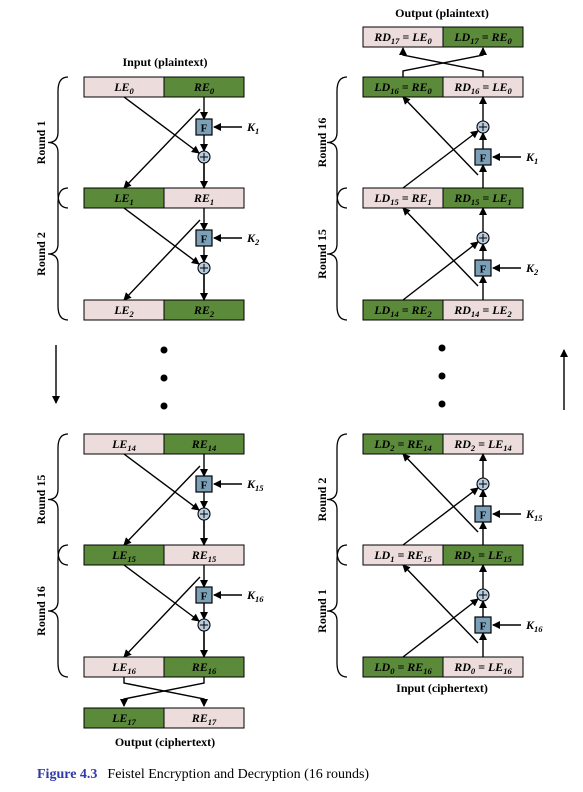 This screenshot has height=792, width=583. Describe the element at coordinates (337, 611) in the screenshot. I see `dec-r3-brace` at that location.